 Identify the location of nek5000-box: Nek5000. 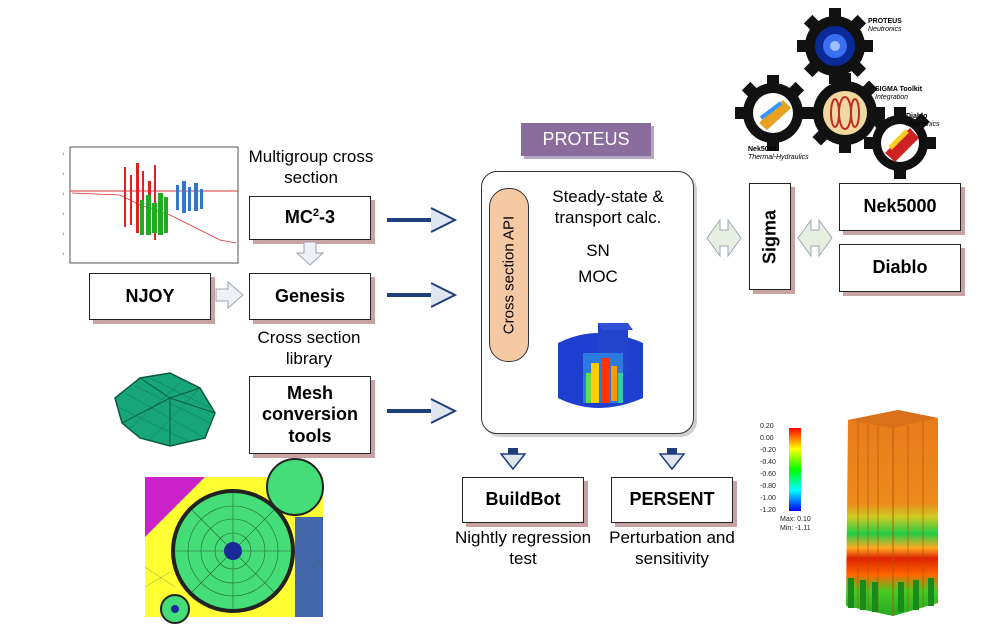
(900, 207).